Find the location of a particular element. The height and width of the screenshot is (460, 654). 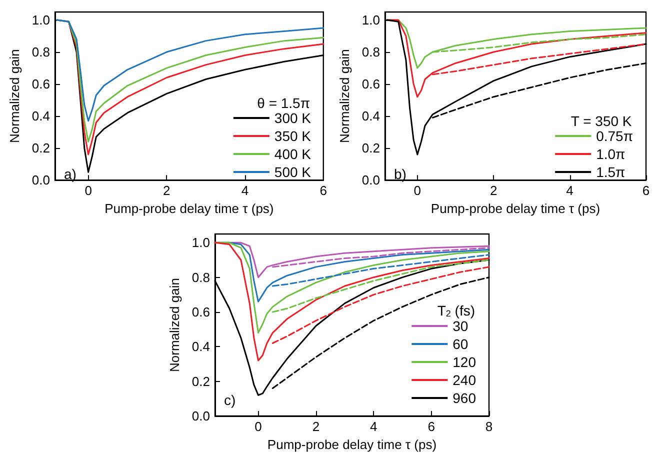

annotation: c) is located at coordinates (230, 400).